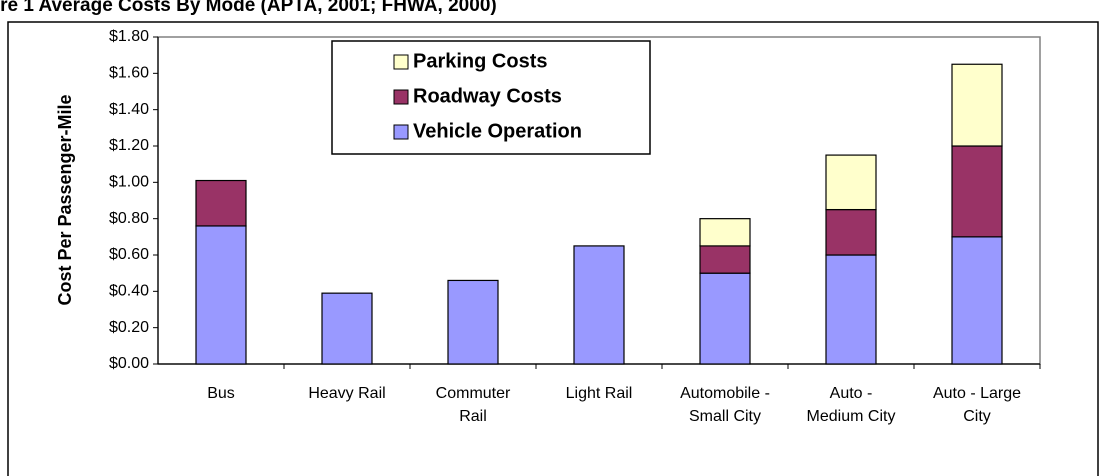 This screenshot has height=476, width=1107. Describe the element at coordinates (129, 291) in the screenshot. I see `y-tick-label: $0.40` at that location.